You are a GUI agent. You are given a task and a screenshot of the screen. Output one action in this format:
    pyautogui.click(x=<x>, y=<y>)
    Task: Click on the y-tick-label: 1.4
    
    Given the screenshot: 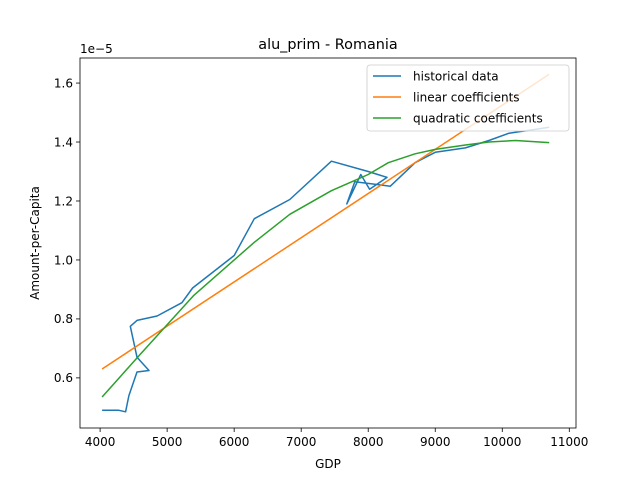 What is the action you would take?
    pyautogui.click(x=63, y=142)
    